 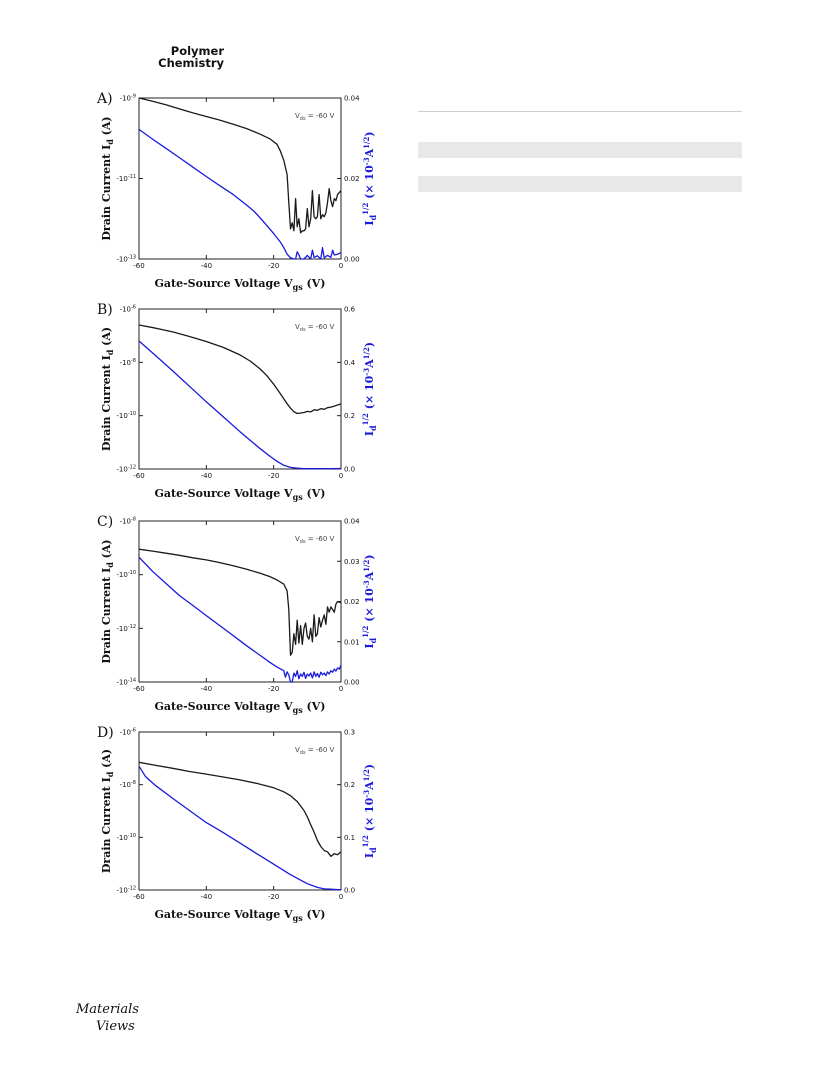 I want to click on panel-label: A), so click(x=104, y=99).